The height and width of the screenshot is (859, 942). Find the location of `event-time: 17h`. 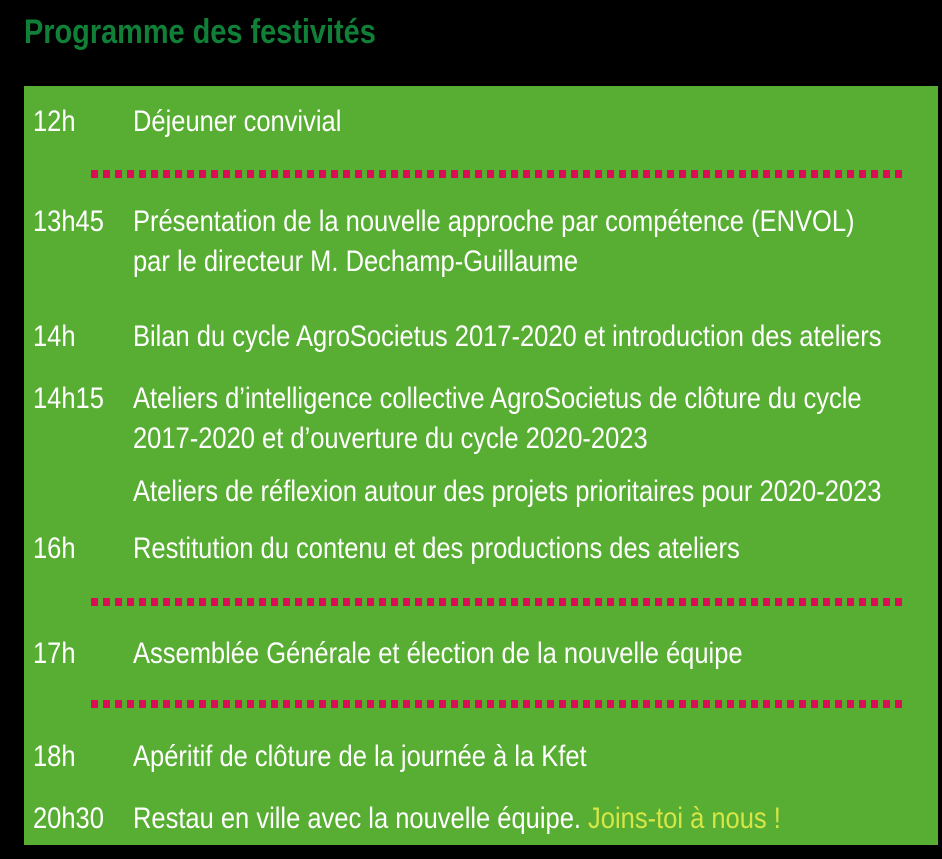

event-time: 17h is located at coordinates (54, 653).